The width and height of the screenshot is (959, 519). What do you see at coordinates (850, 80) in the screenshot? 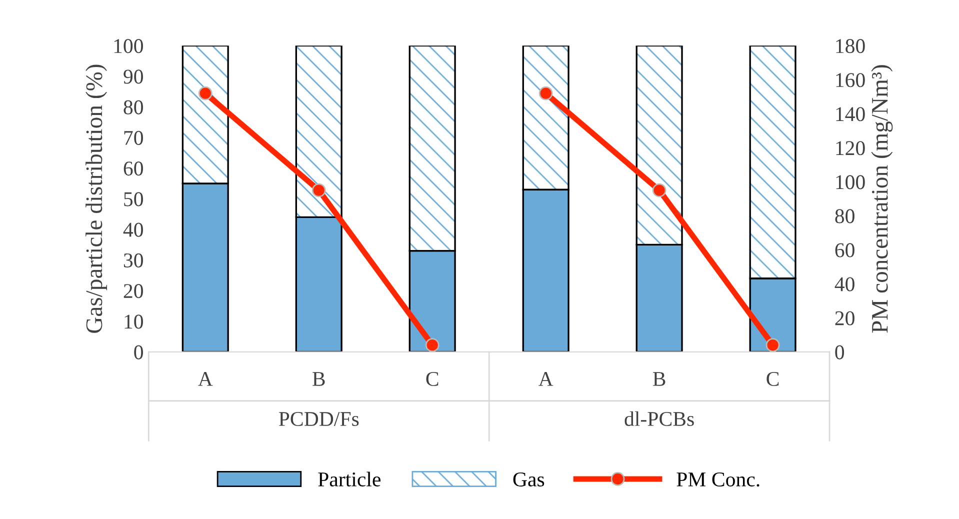
I see `y2-tick-label: 160` at bounding box center [850, 80].